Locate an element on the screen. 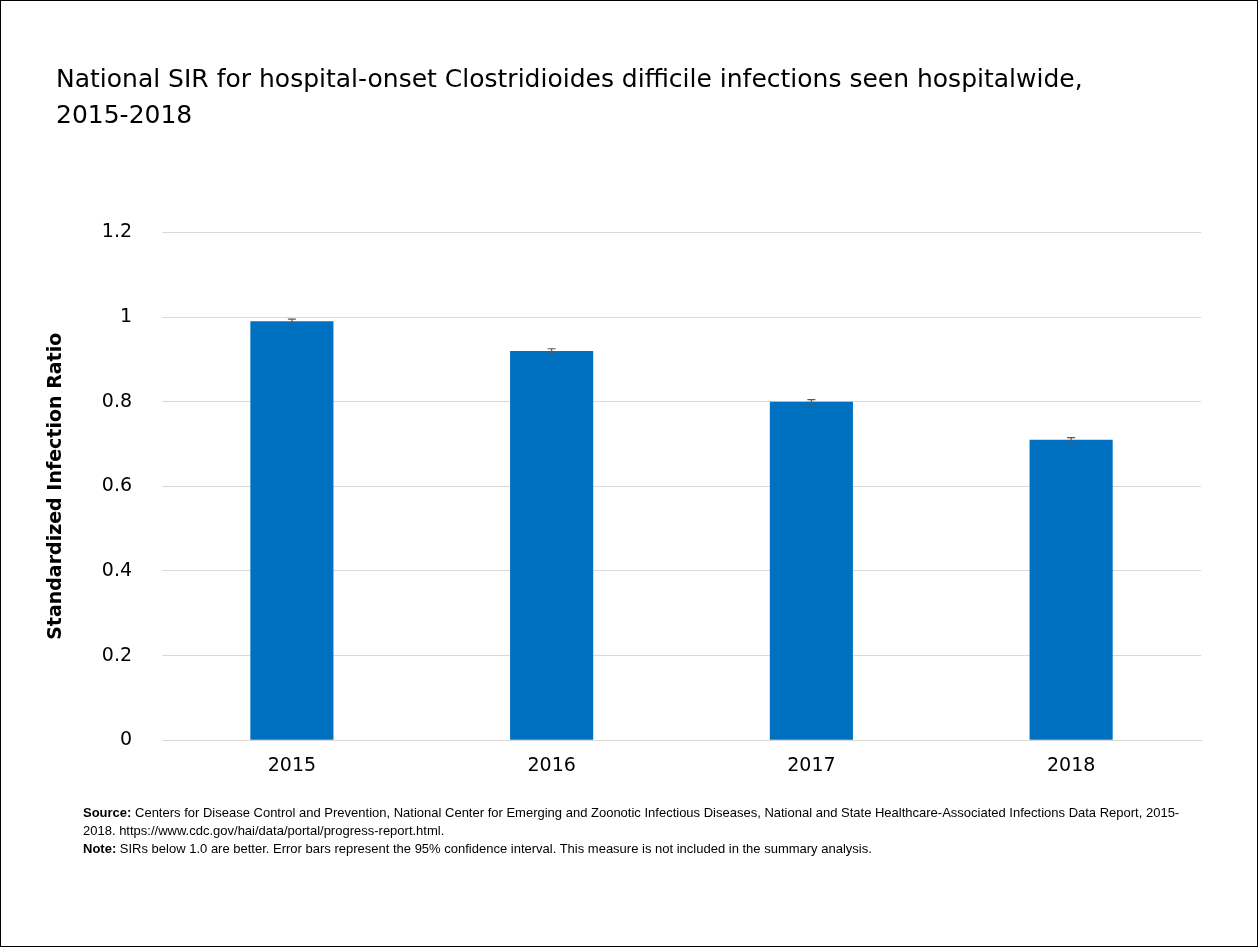 This screenshot has width=1258, height=947. text: Note: SIRs below 1.0 are better. Error bars represent the 95% confidence interval. This measure is not included in the summary analysis. is located at coordinates (478, 849).